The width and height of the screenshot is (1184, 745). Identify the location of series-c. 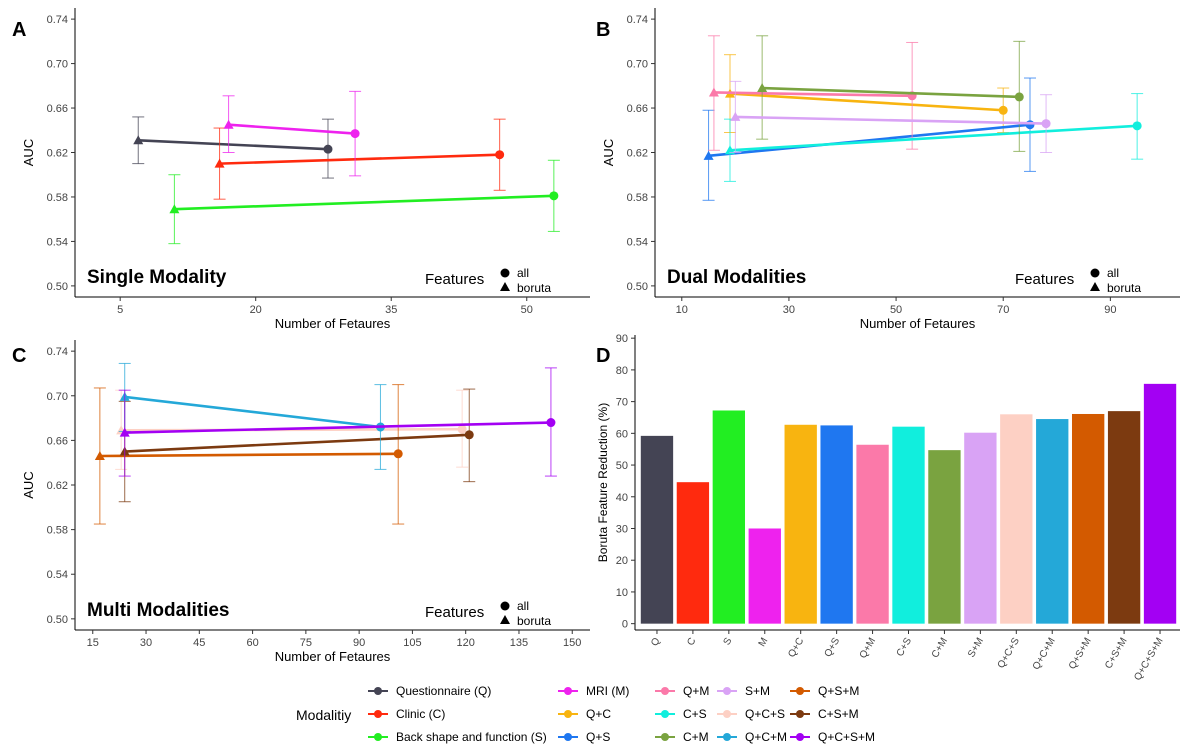
(359, 159).